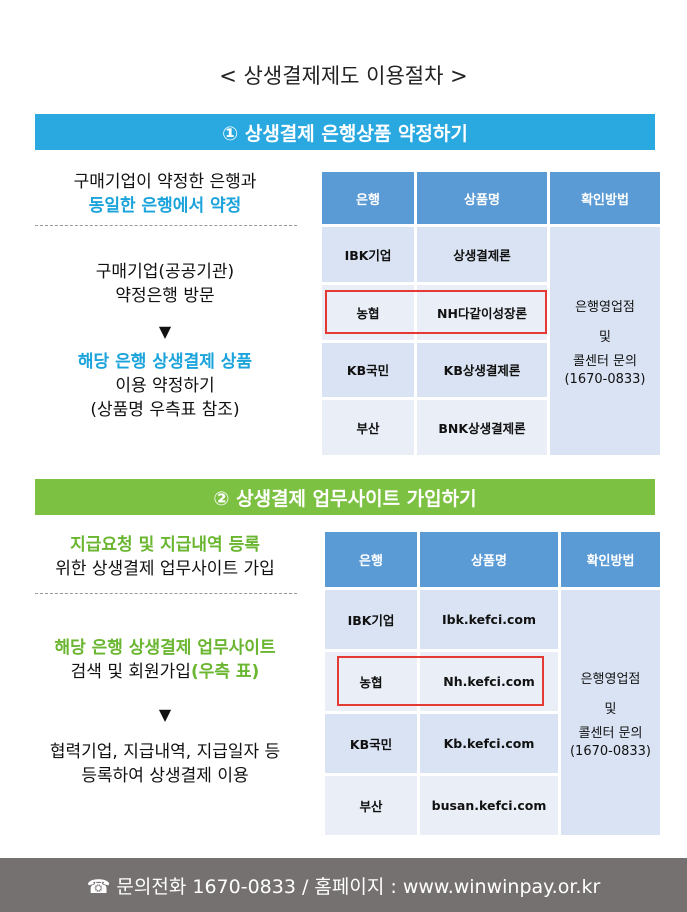 The image size is (687, 912). Describe the element at coordinates (165, 545) in the screenshot. I see `intro-line: 지급요청 및 지급내역 등록` at that location.